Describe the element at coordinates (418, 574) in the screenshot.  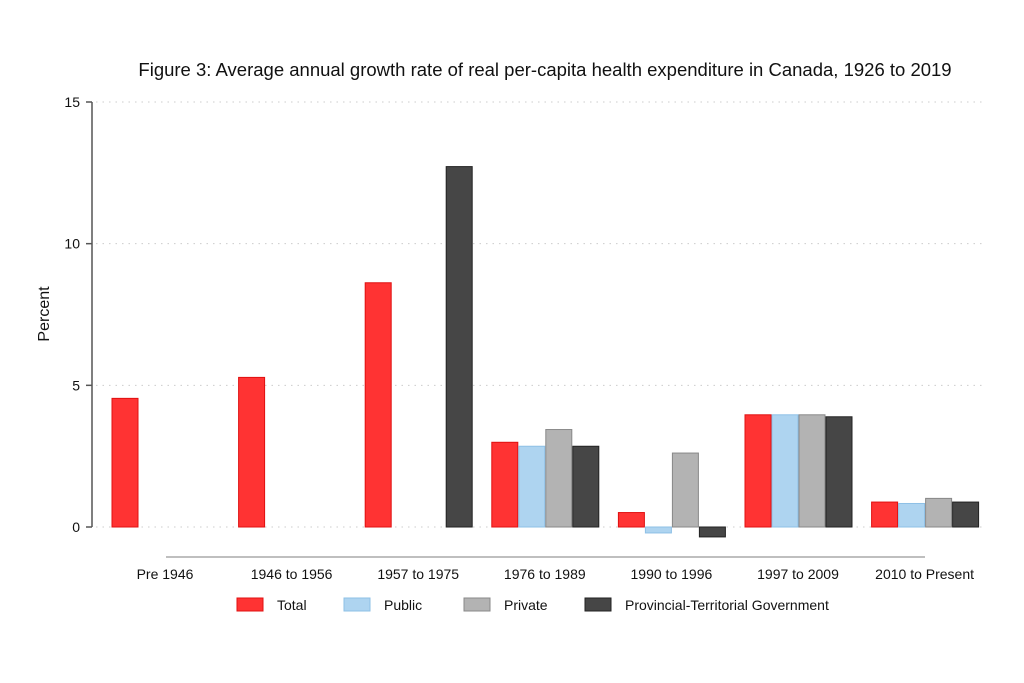
I see `x-tick-label: 1957 to 1975` at that location.